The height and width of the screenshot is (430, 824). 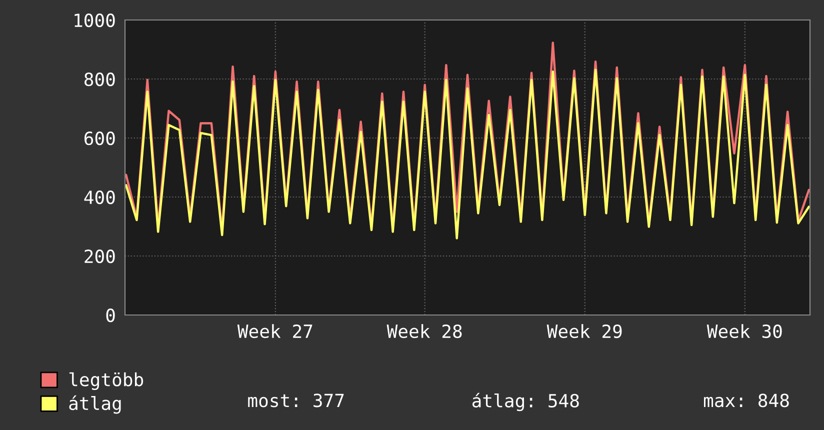 What do you see at coordinates (274, 331) in the screenshot?
I see `x-tick-label: Week 27` at bounding box center [274, 331].